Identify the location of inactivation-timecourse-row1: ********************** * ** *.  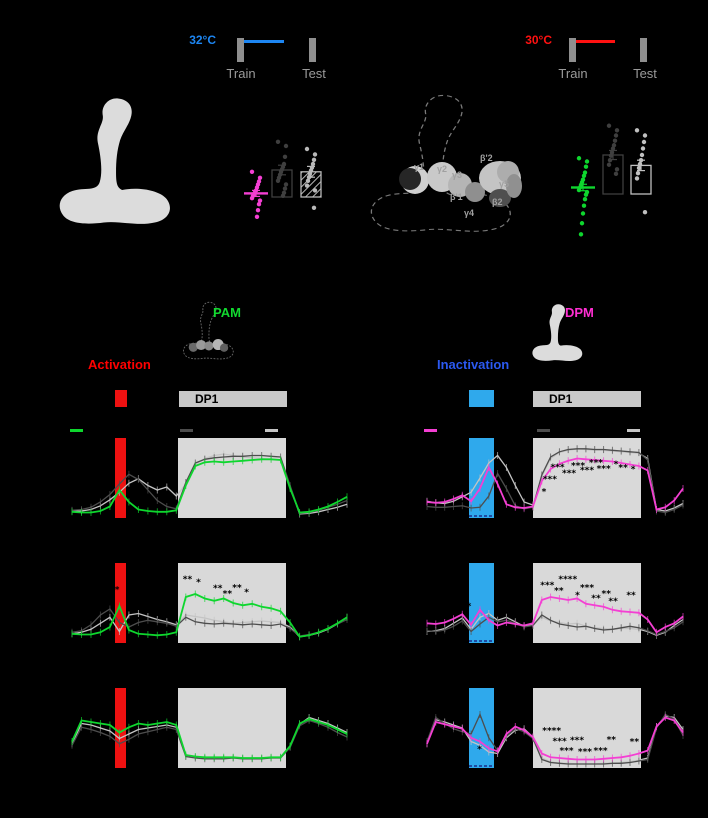
(555, 478).